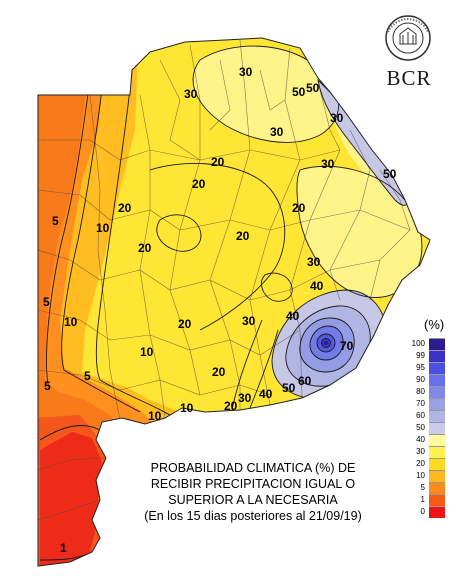  What do you see at coordinates (434, 324) in the screenshot?
I see `legend-unit: (%)` at bounding box center [434, 324].